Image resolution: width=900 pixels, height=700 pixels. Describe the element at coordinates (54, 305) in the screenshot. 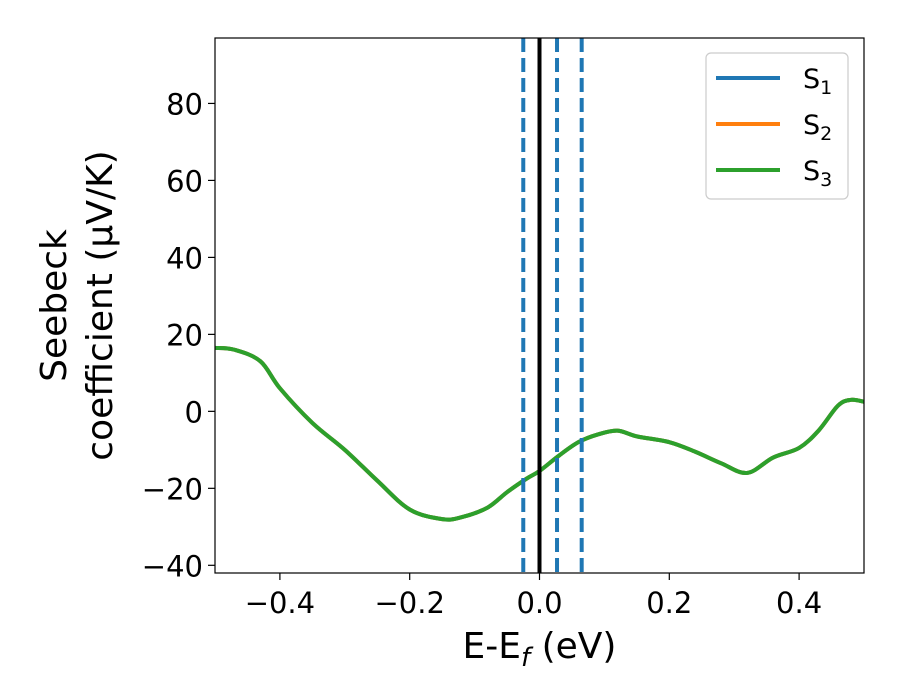

I see `y-axis-label-line1: Seebeck` at that location.